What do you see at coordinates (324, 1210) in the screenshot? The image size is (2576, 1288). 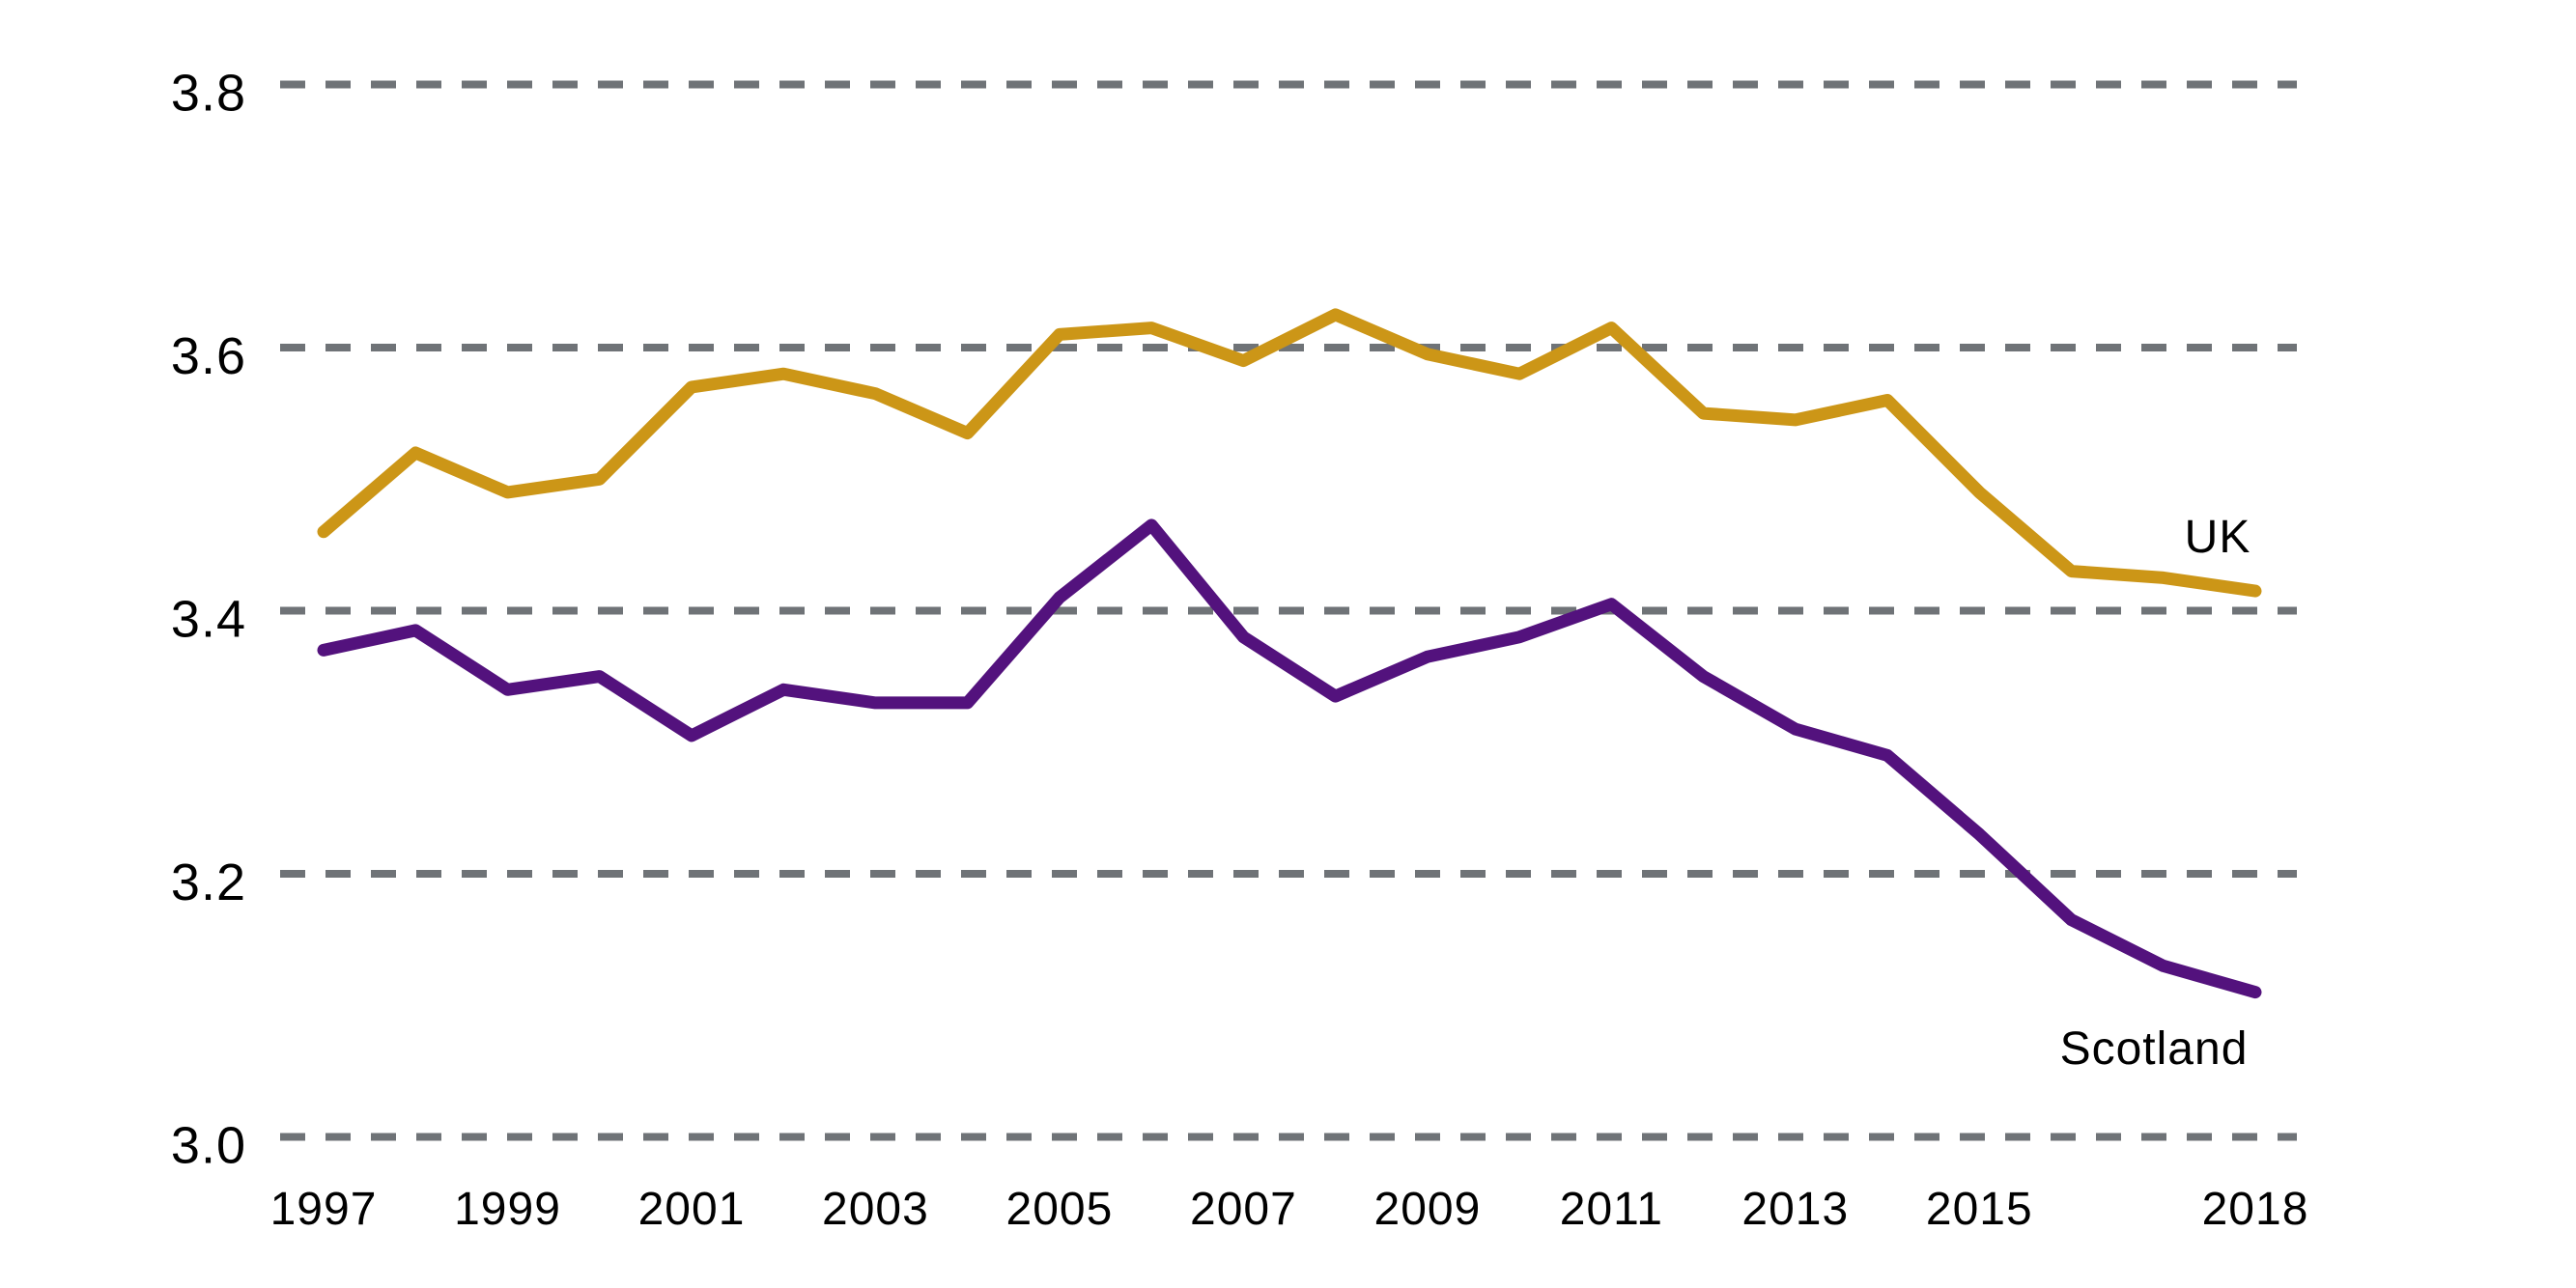 I see `x-axis-tick-label: 1997` at bounding box center [324, 1210].